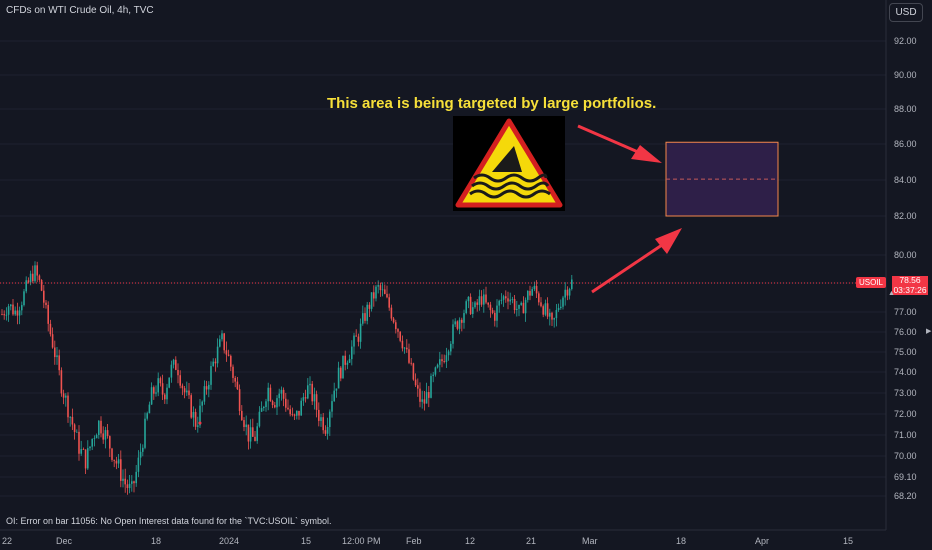 The width and height of the screenshot is (932, 550). What do you see at coordinates (80, 10) in the screenshot?
I see `chart-title: CFDs on WTI Crude Oil, 4h, TVC` at bounding box center [80, 10].